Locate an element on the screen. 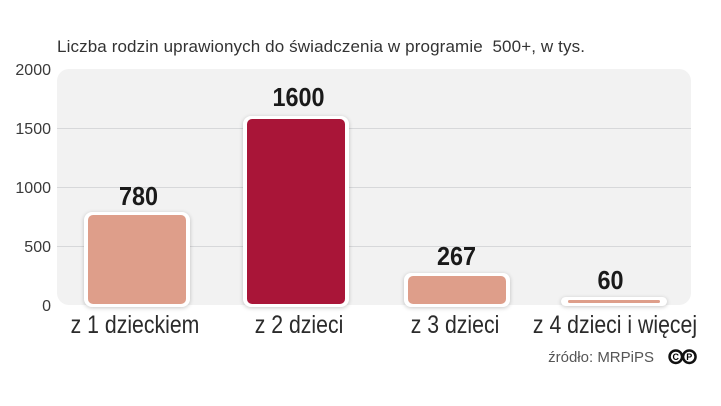 The image size is (721, 406). svg-text: C is located at coordinates (676, 357).